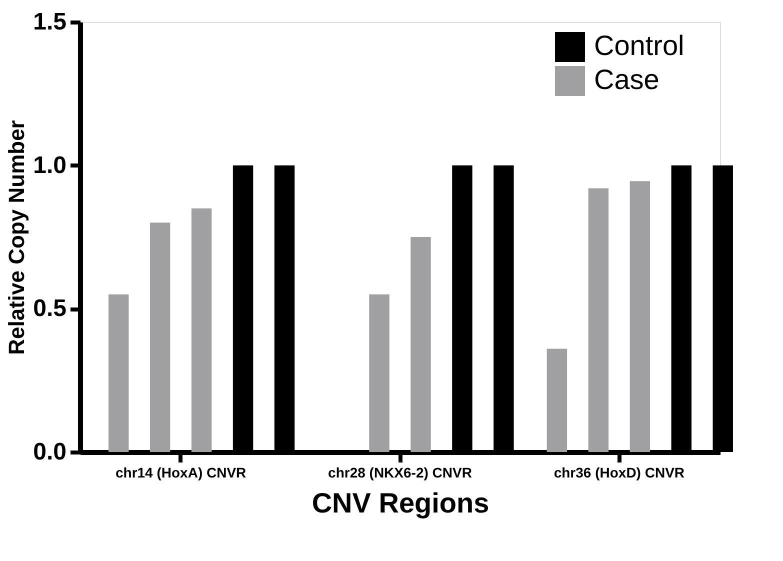  I want to click on x-tick-label: chr14 (HoxA) CNVR, so click(180, 472).